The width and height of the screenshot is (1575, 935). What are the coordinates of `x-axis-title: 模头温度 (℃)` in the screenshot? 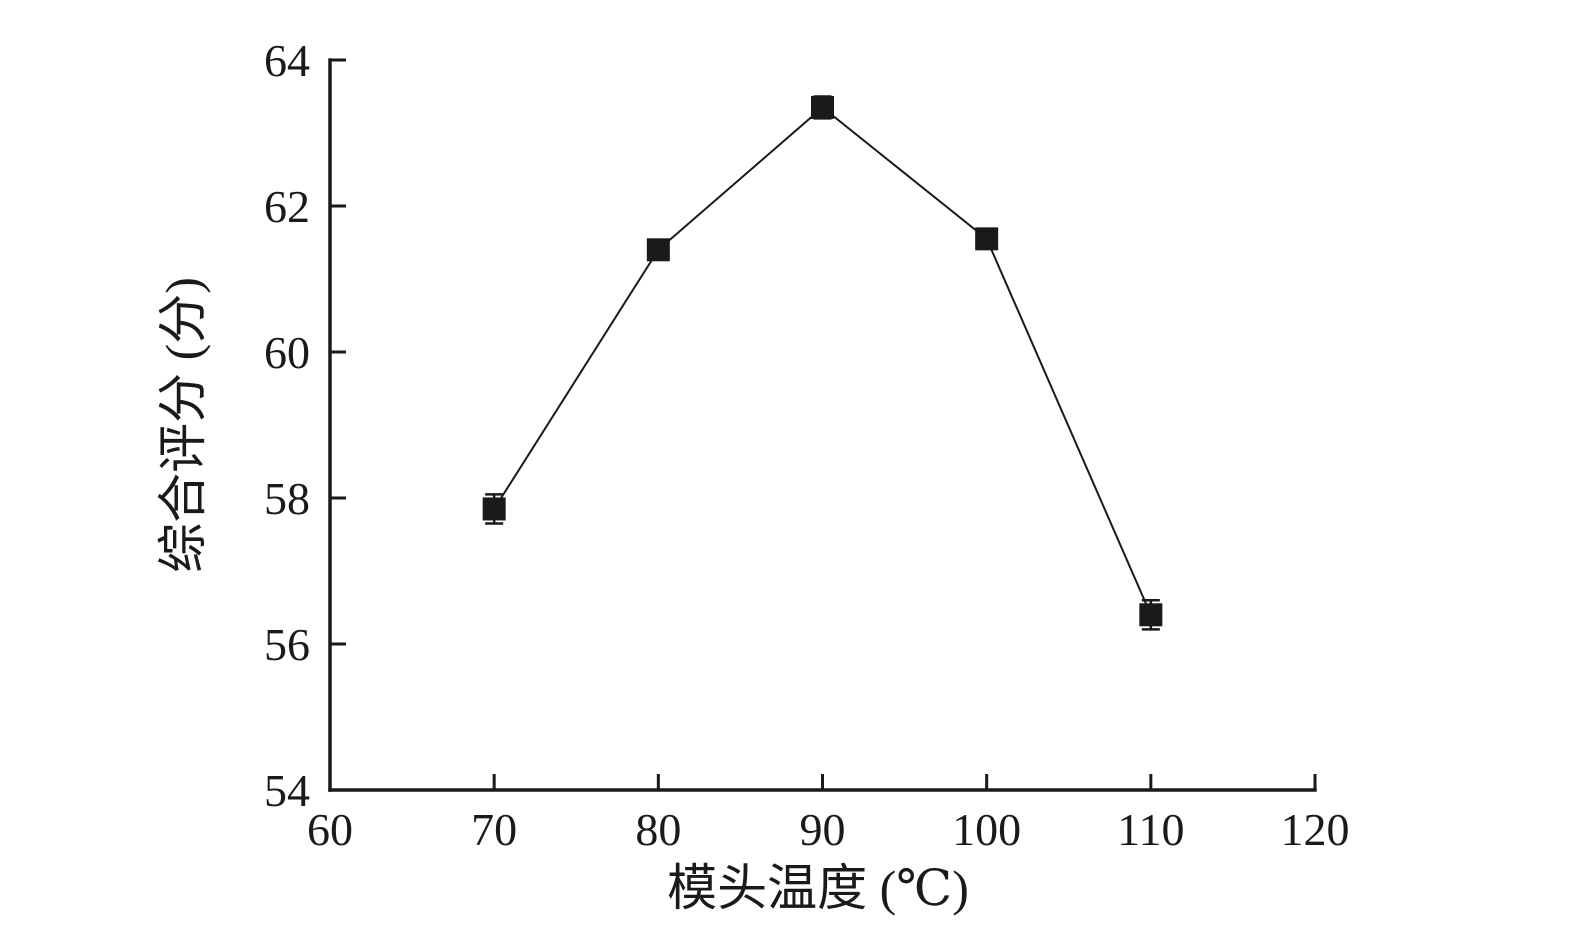 It's located at (818, 888).